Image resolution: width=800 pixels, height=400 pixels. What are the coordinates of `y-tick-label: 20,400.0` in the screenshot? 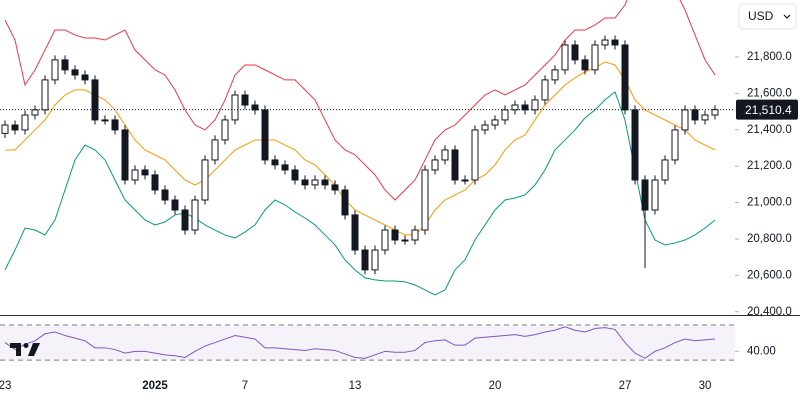 It's located at (769, 312).